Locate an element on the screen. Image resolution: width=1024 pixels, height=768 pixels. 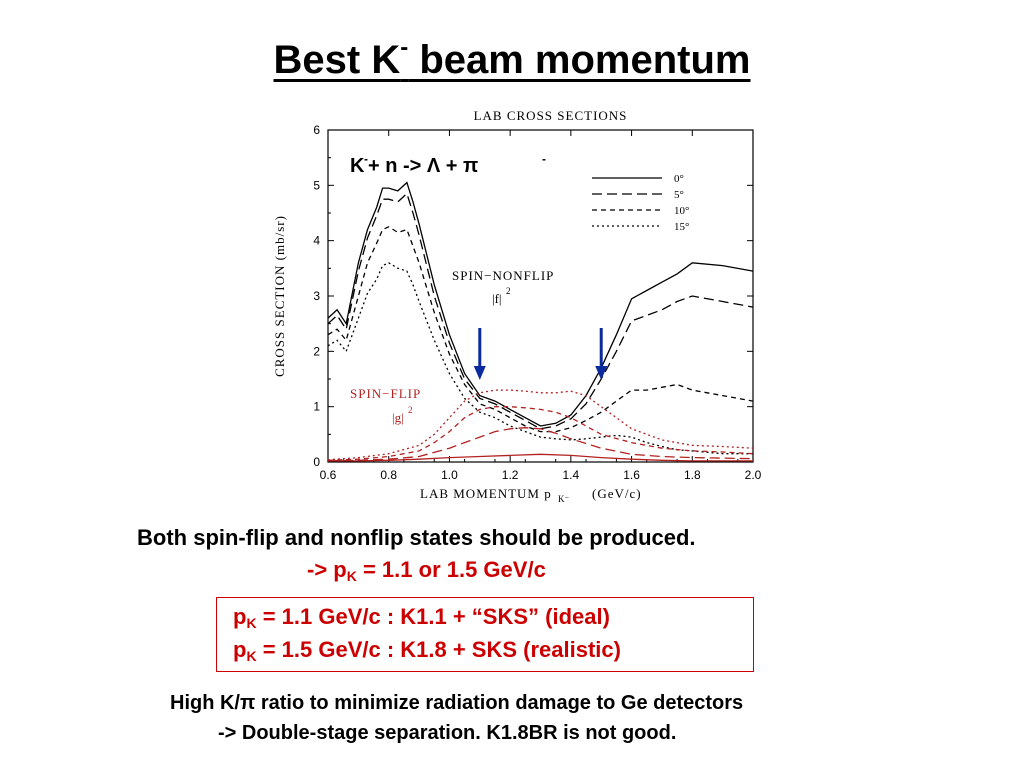
momentum-choice-sub: K is located at coordinates (351, 576).